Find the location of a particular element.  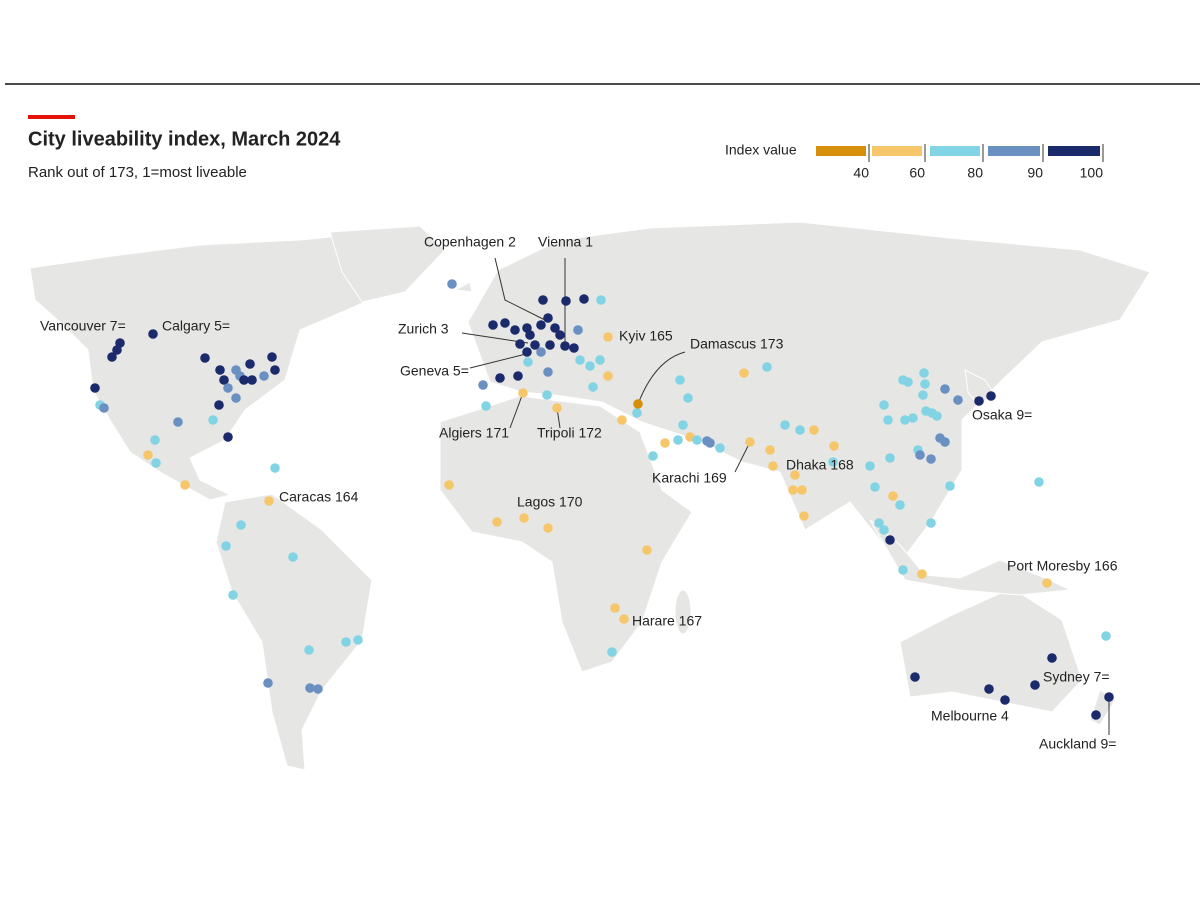

legend-tick-label: 100 is located at coordinates (1092, 173).